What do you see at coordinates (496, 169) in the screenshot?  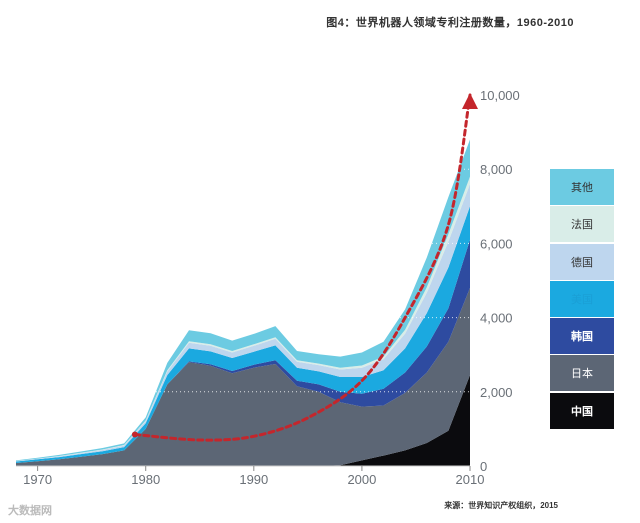 I see `y-tick-label: 8,000` at bounding box center [496, 169].